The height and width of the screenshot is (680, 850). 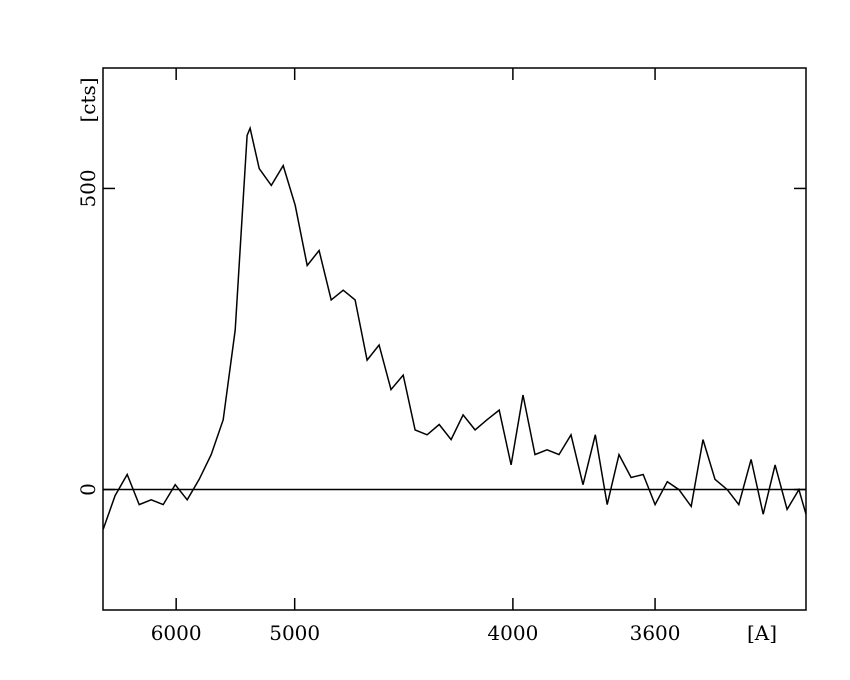 I want to click on y-tick-label: 0, so click(x=88, y=489).